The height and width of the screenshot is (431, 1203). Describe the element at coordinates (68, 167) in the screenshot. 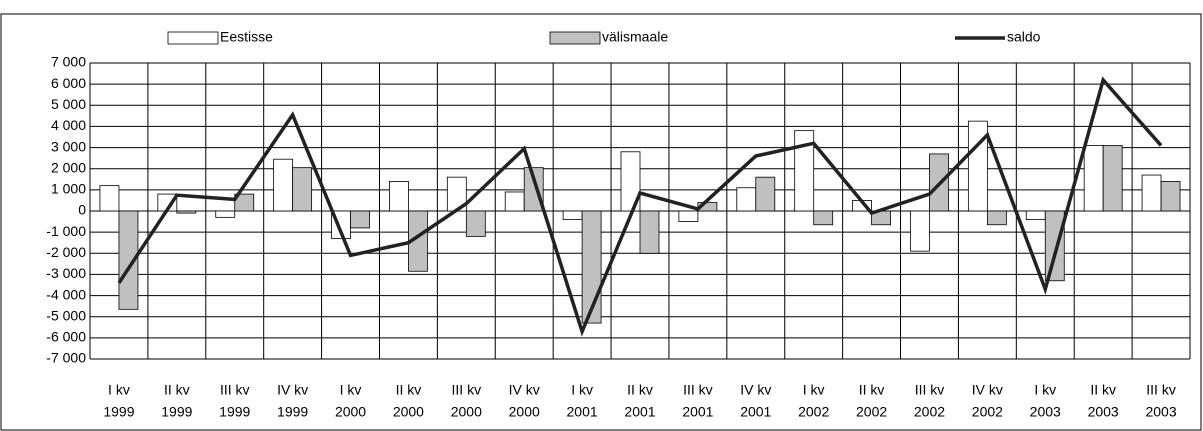

I see `y-tick-label: 2 000` at that location.